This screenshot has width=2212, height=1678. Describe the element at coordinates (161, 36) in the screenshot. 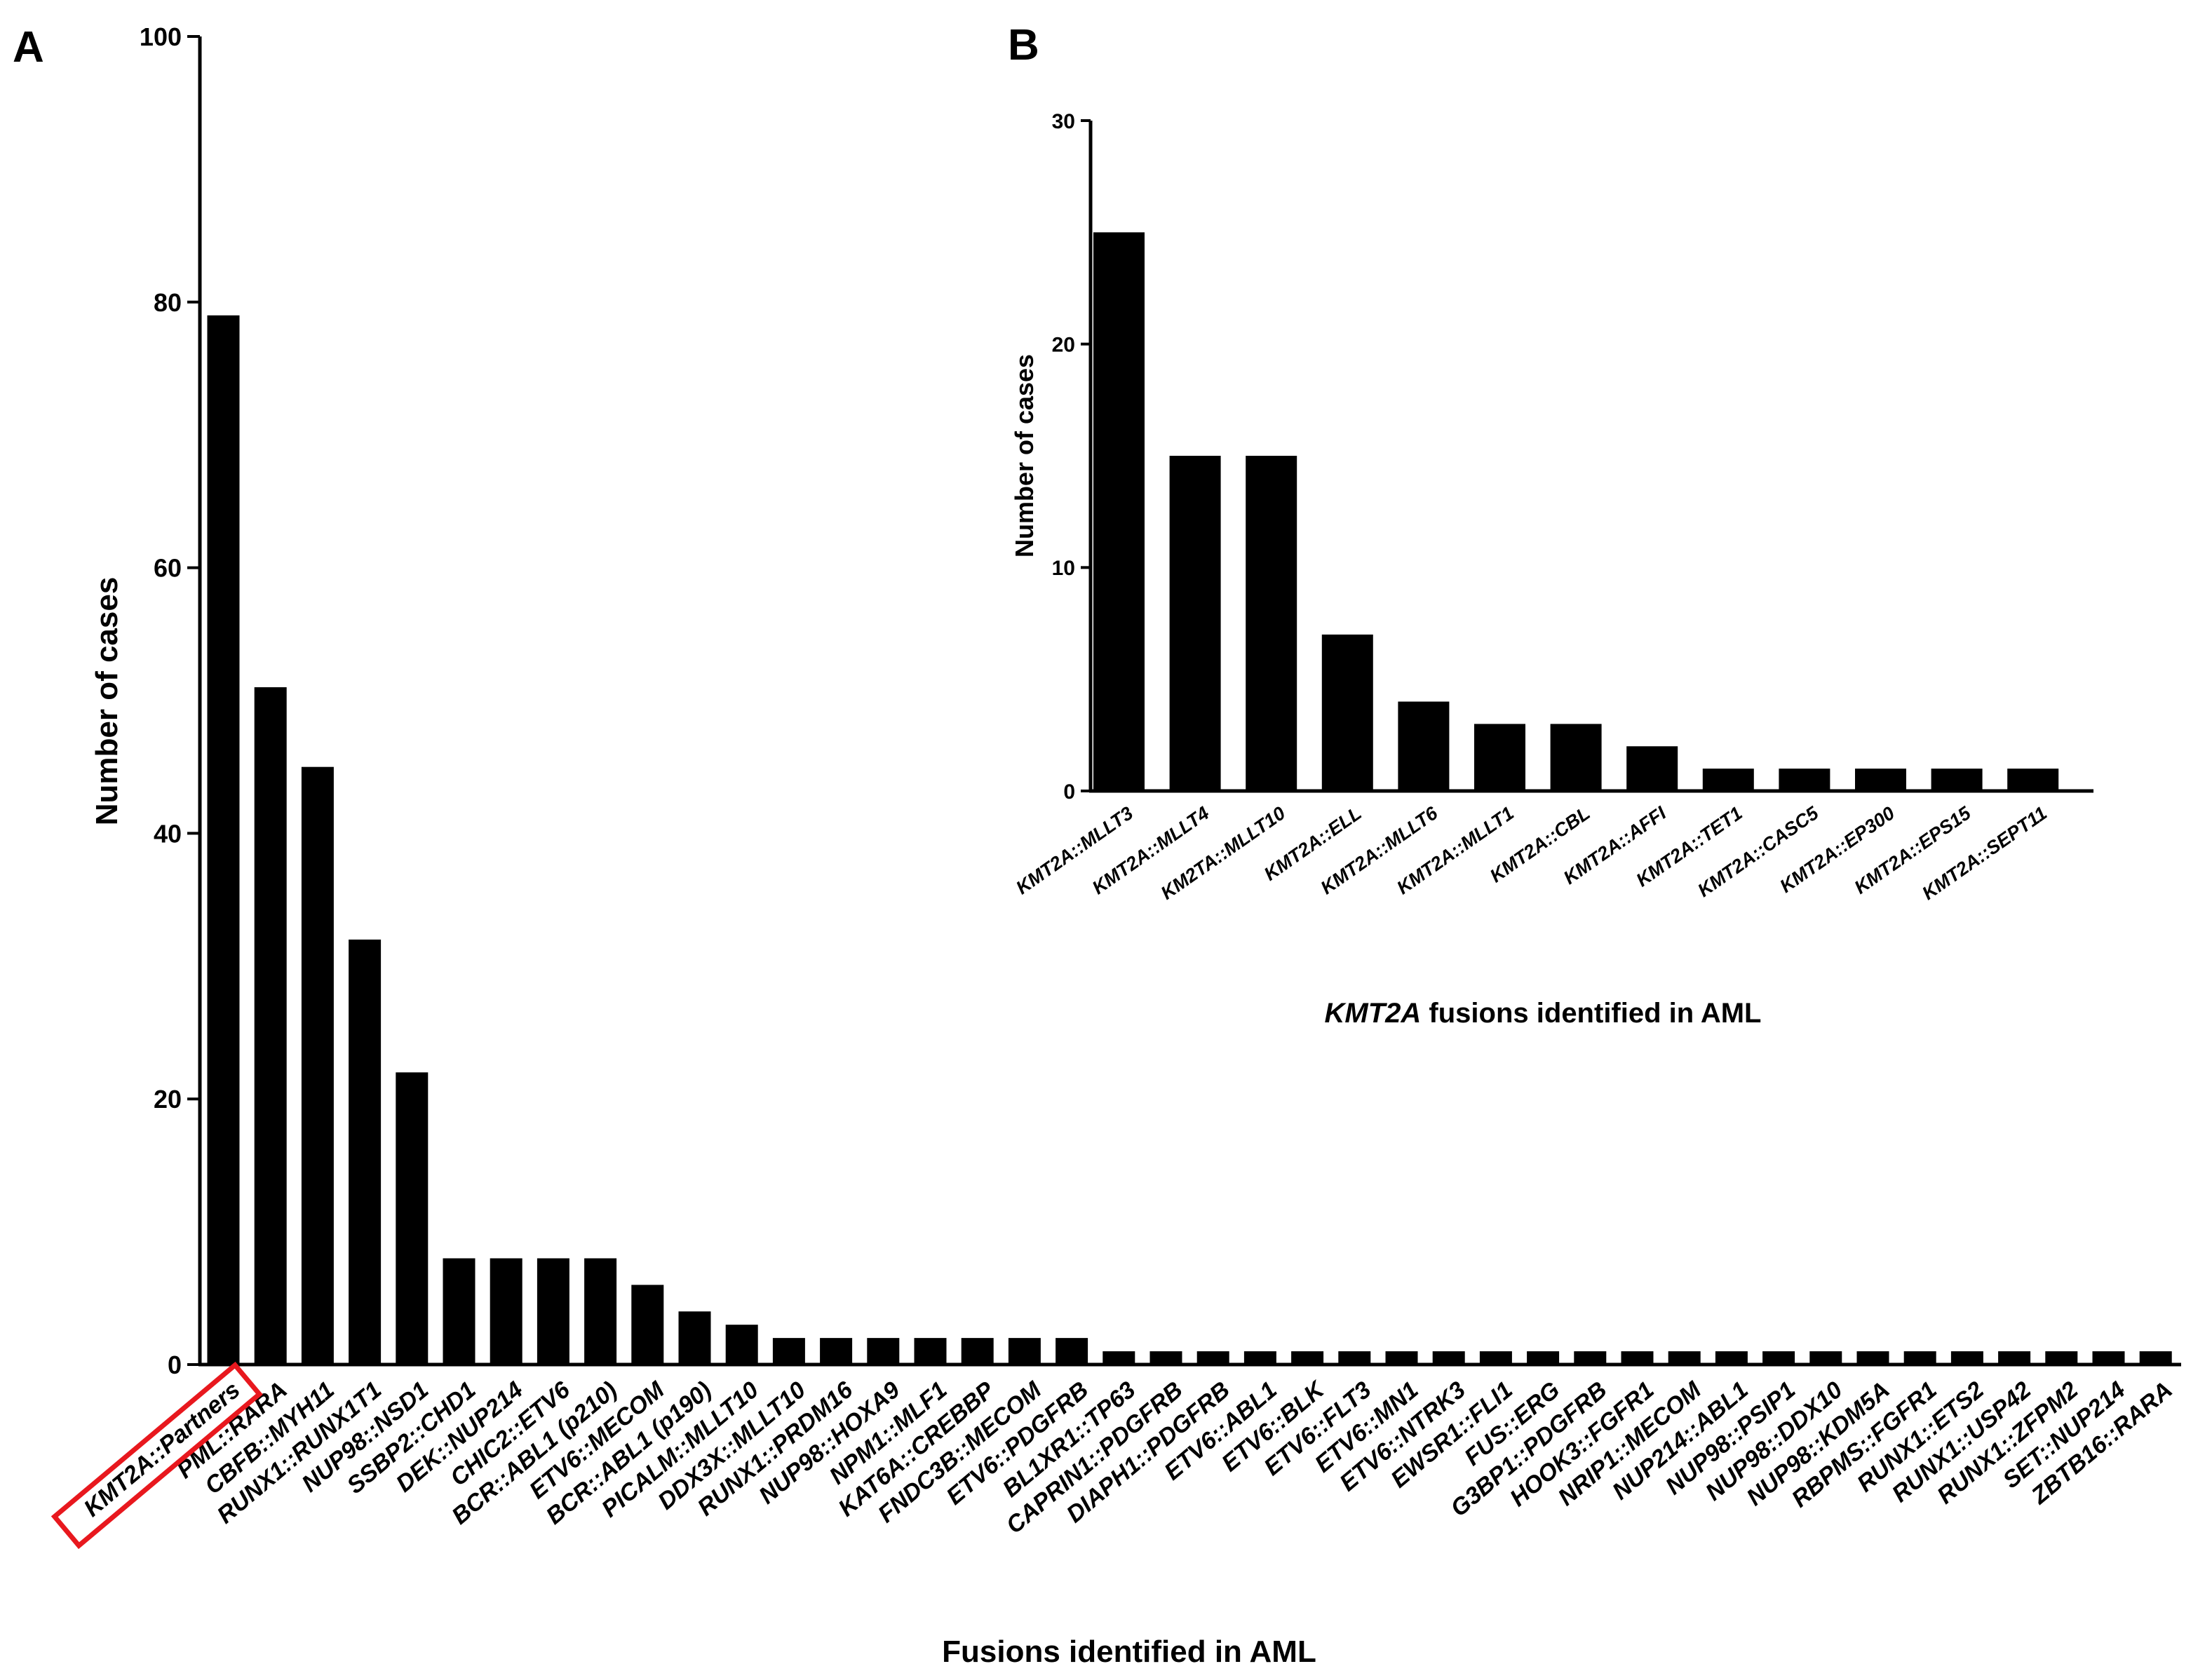

I see `y-tick-label: 100` at that location.